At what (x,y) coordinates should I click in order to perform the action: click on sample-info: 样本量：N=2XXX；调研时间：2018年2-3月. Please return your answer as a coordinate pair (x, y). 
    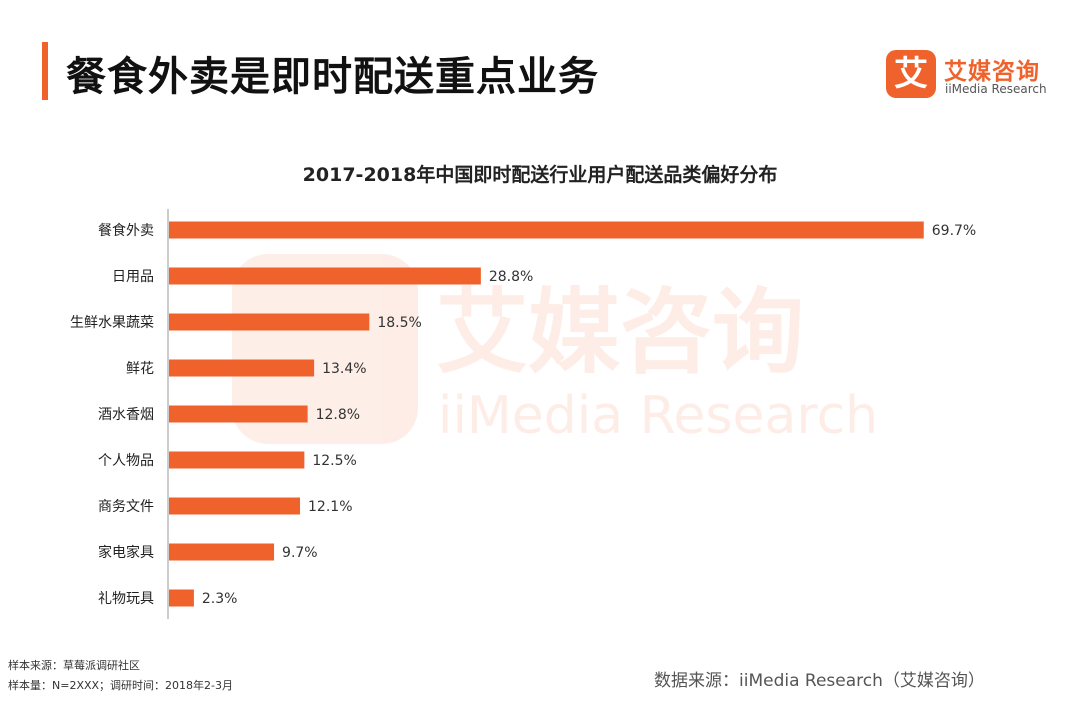
    Looking at the image, I should click on (121, 685).